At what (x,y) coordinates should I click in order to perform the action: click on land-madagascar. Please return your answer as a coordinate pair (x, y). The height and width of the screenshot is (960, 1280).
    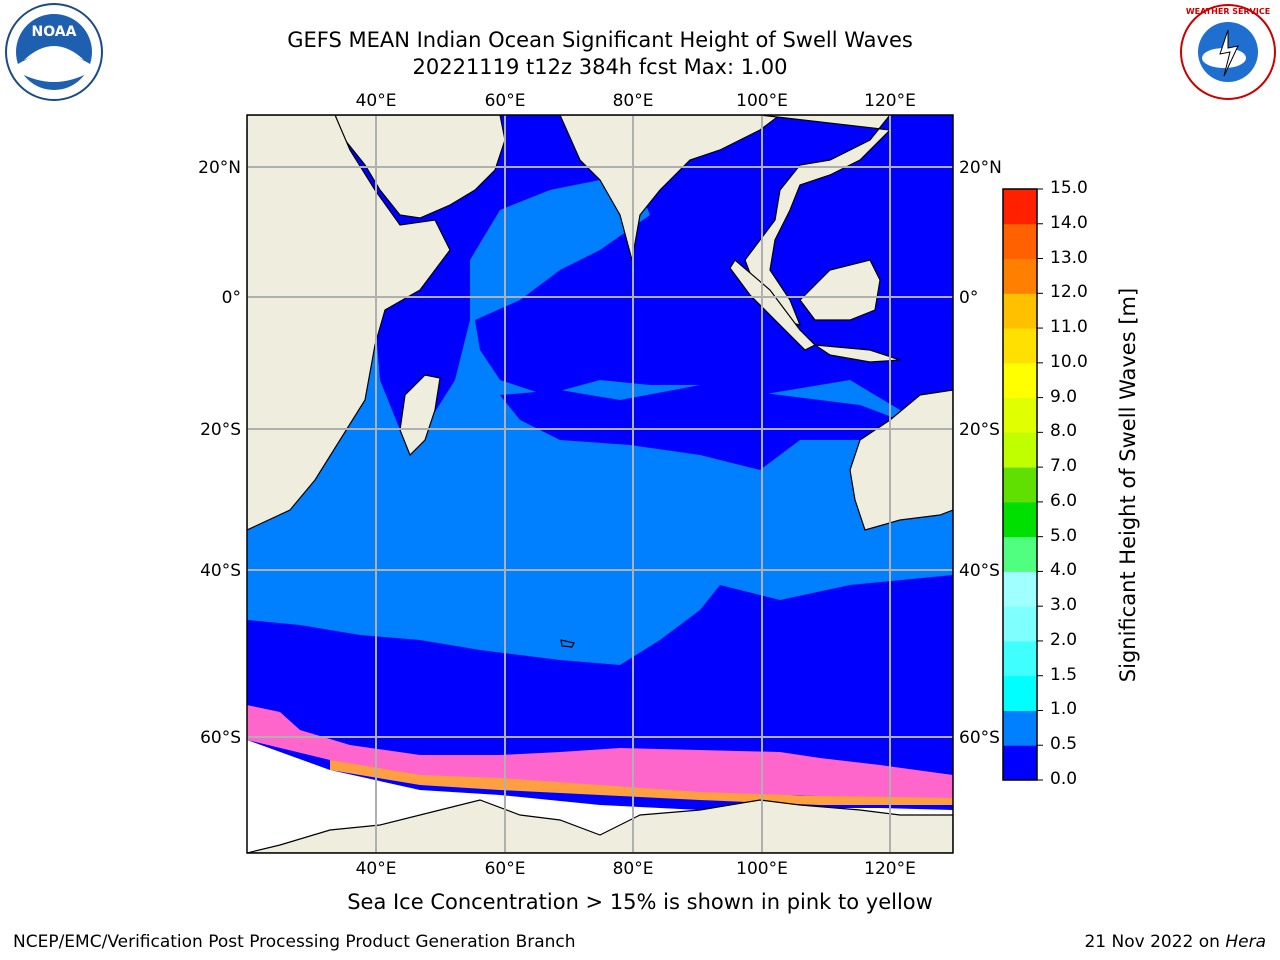
    Looking at the image, I should click on (420, 415).